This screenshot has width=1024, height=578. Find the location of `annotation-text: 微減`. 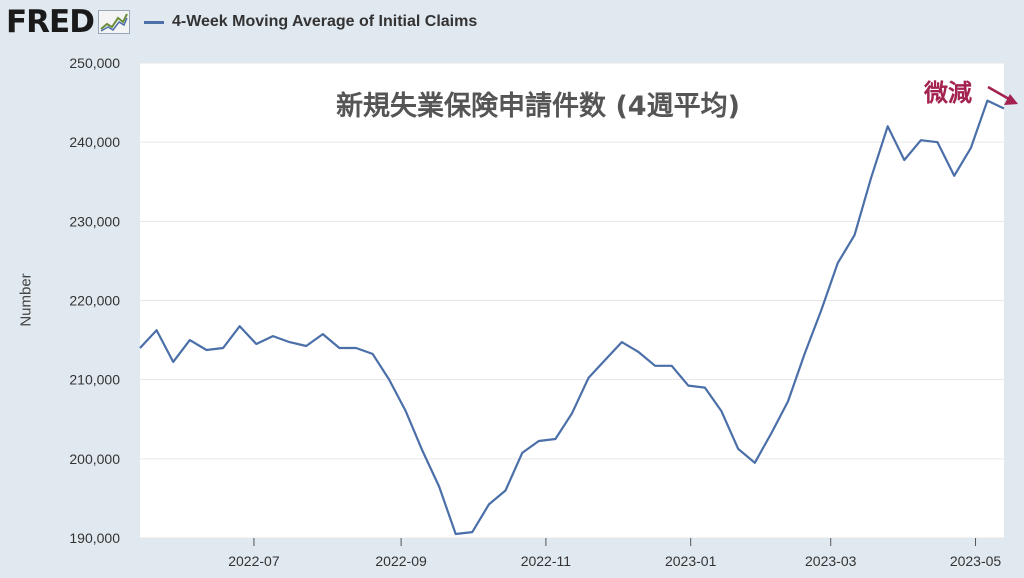

annotation-text: 微減 is located at coordinates (947, 93).